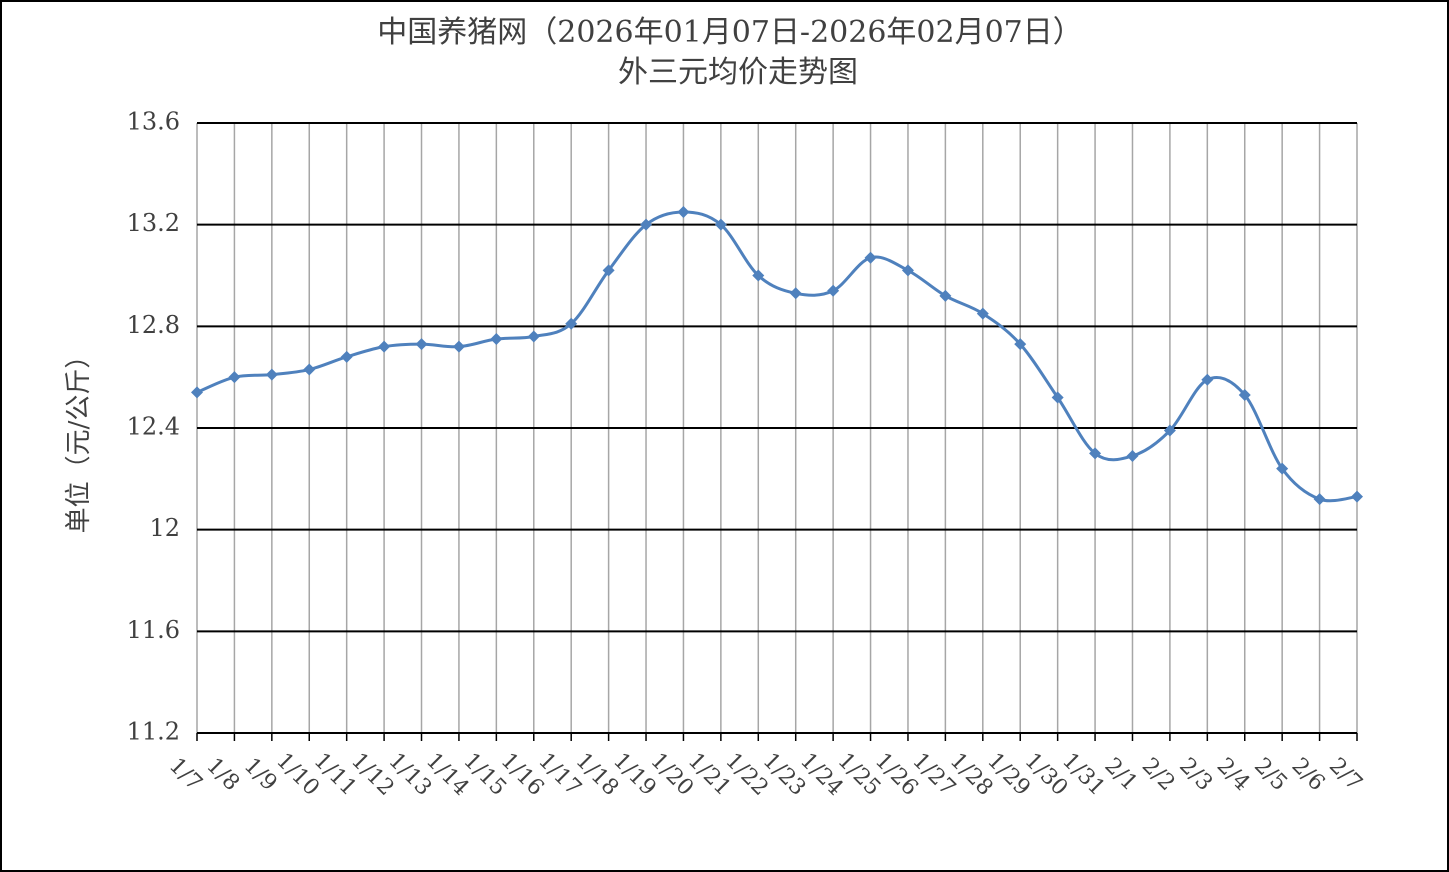  Describe the element at coordinates (153, 630) in the screenshot. I see `y-tick-label: 11.6` at that location.